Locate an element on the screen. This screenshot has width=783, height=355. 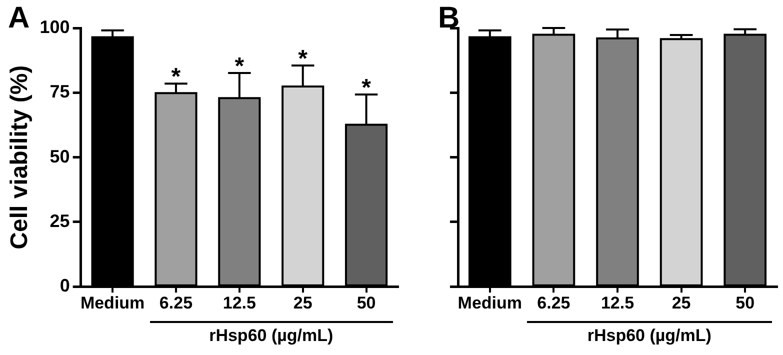
chart-title: B is located at coordinates (449, 17).